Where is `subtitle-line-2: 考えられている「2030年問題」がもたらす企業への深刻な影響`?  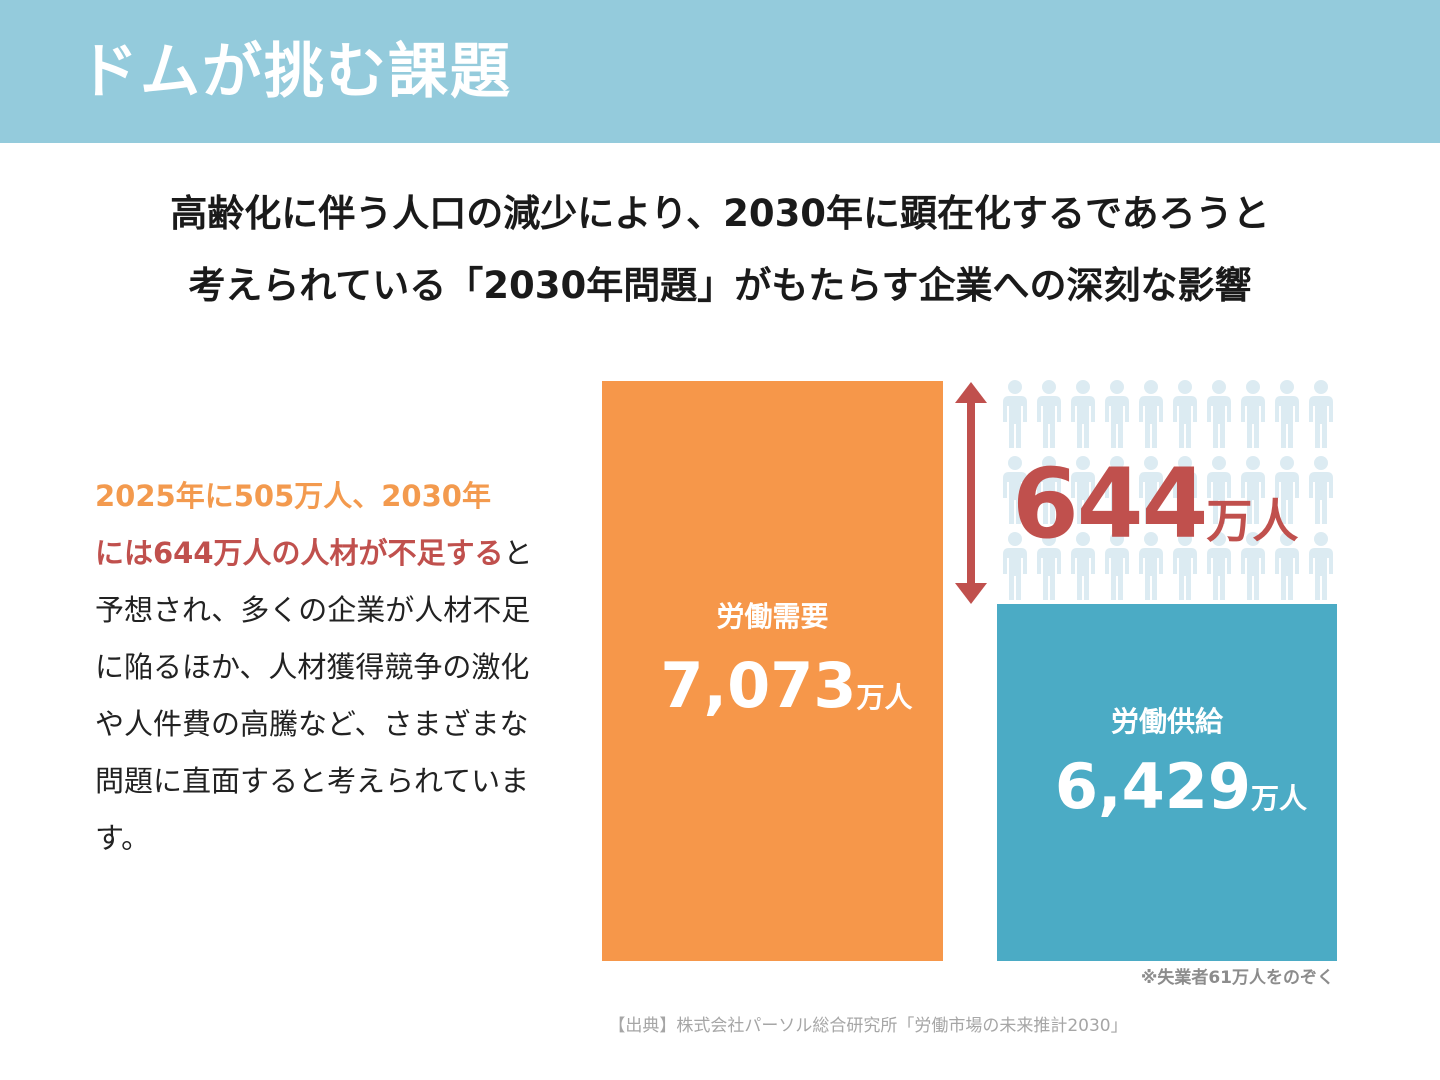
subtitle-line-2: 考えられている「2030年問題」がもたらす企業への深刻な影響 is located at coordinates (720, 285).